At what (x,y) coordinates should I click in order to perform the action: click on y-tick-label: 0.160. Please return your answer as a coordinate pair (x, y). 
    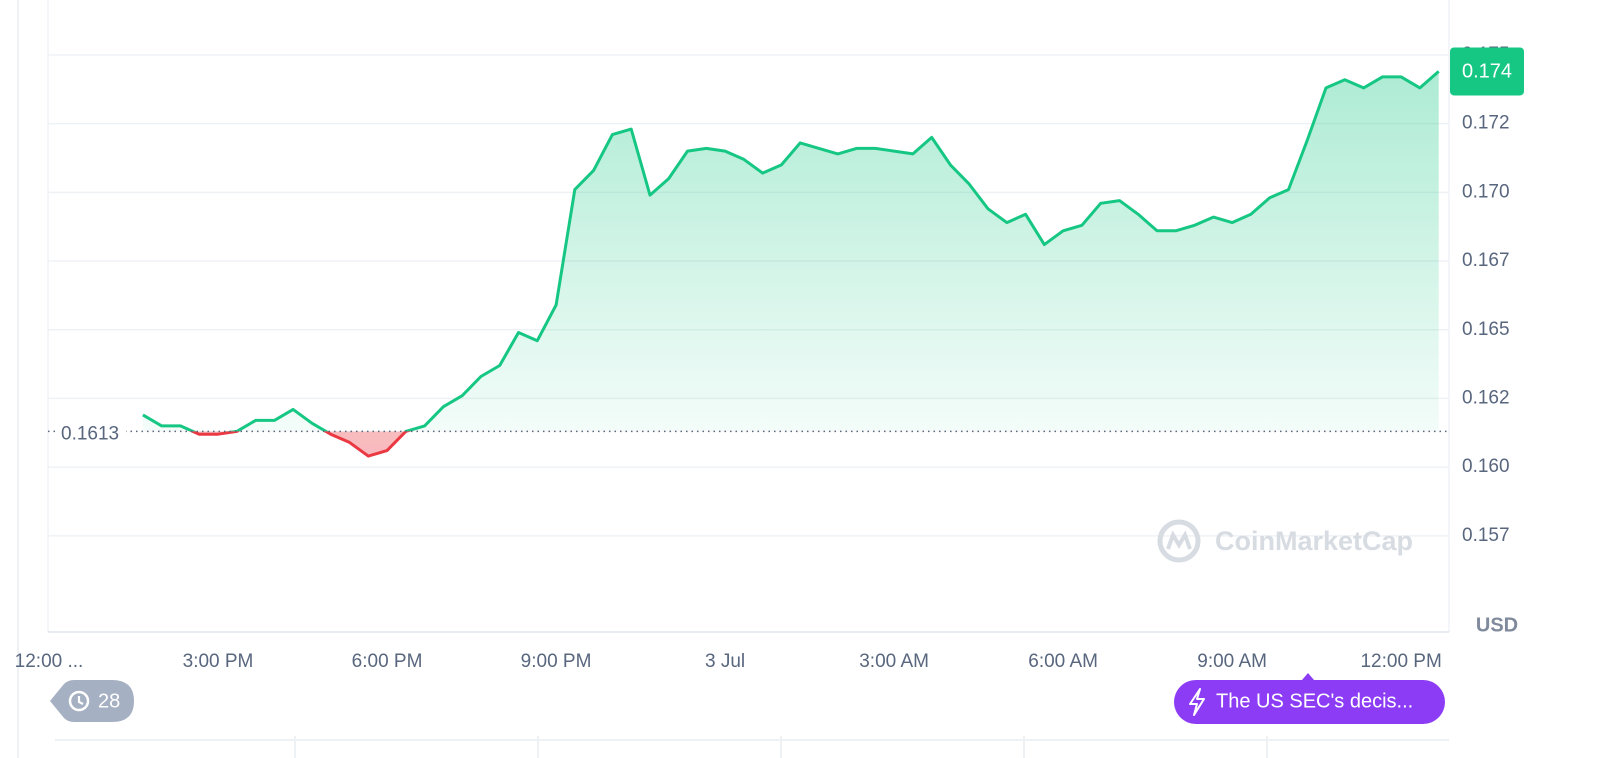
    Looking at the image, I should click on (1486, 466).